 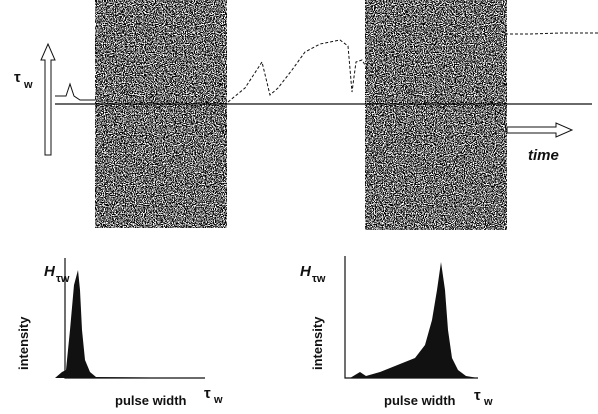 What do you see at coordinates (543, 155) in the screenshot?
I see `x-label: time` at bounding box center [543, 155].